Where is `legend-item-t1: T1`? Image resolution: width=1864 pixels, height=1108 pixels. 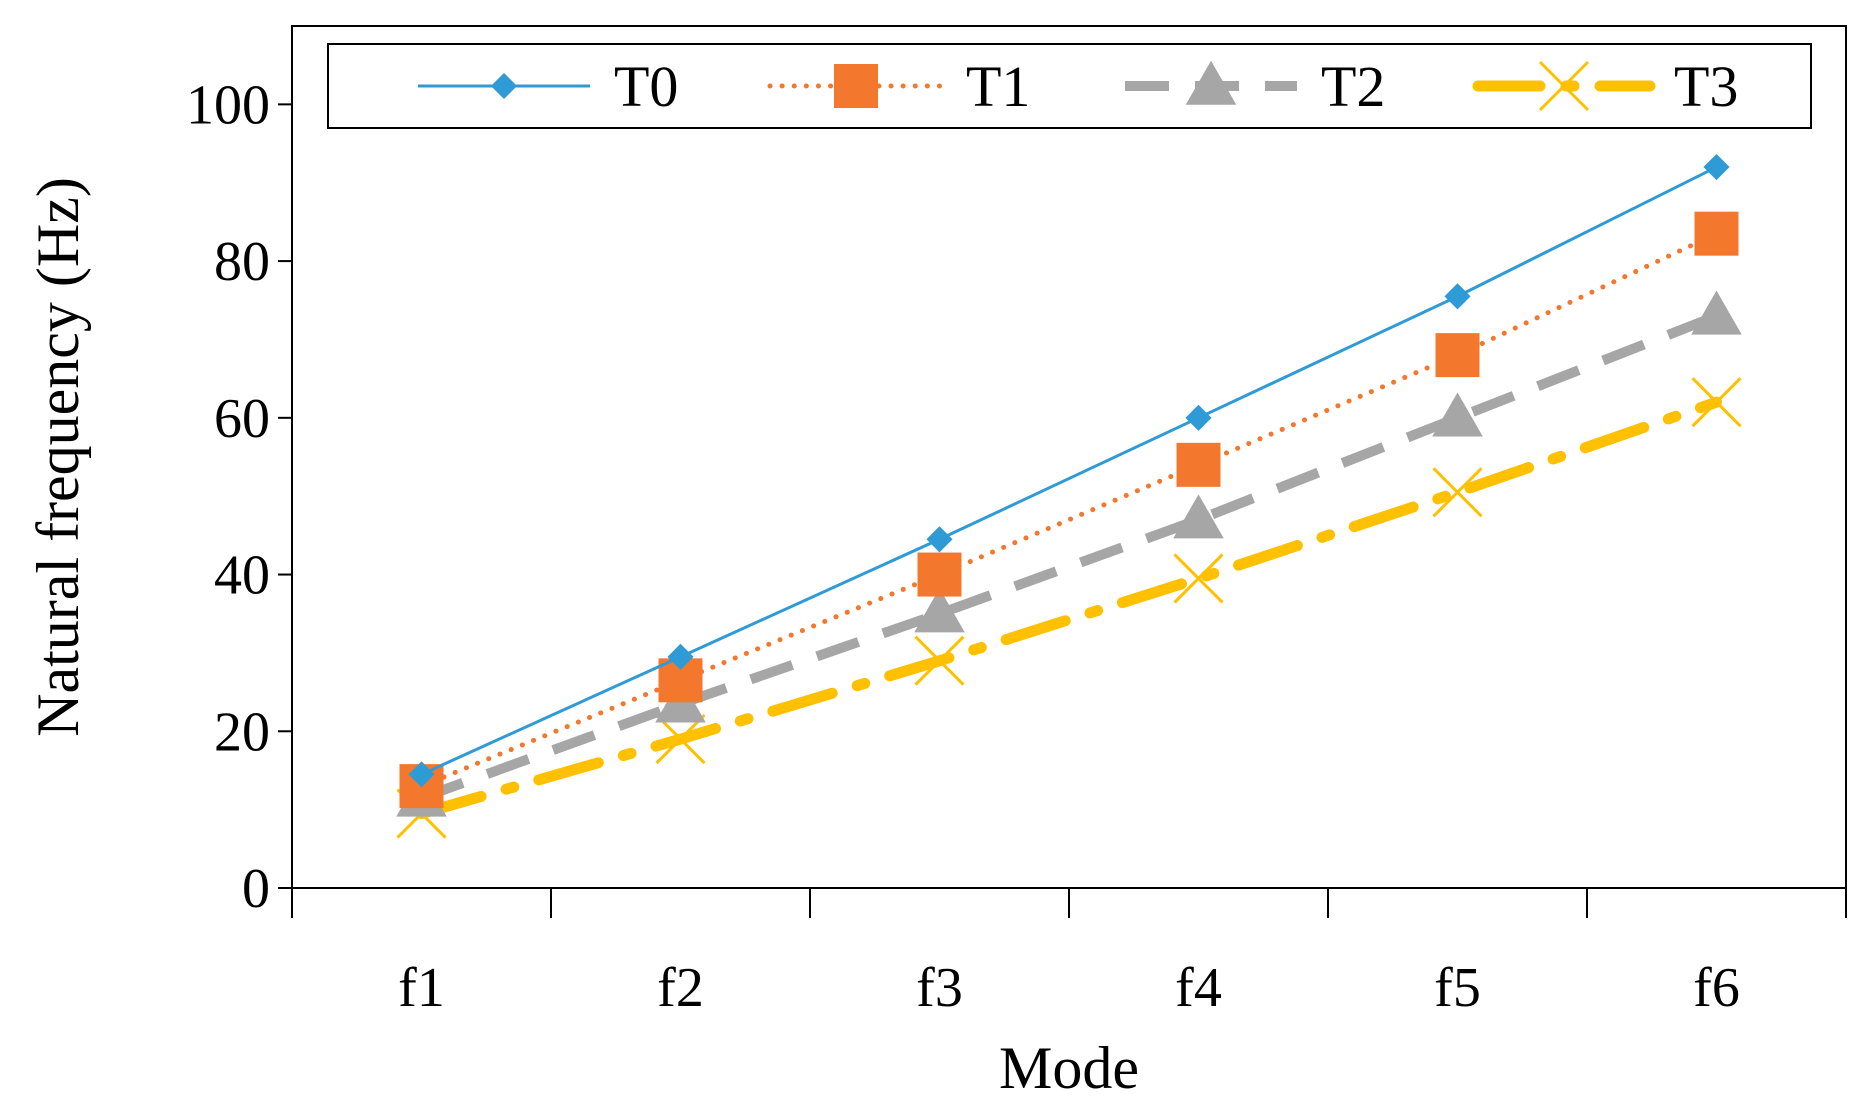
legend-item-t1: T1 is located at coordinates (898, 86).